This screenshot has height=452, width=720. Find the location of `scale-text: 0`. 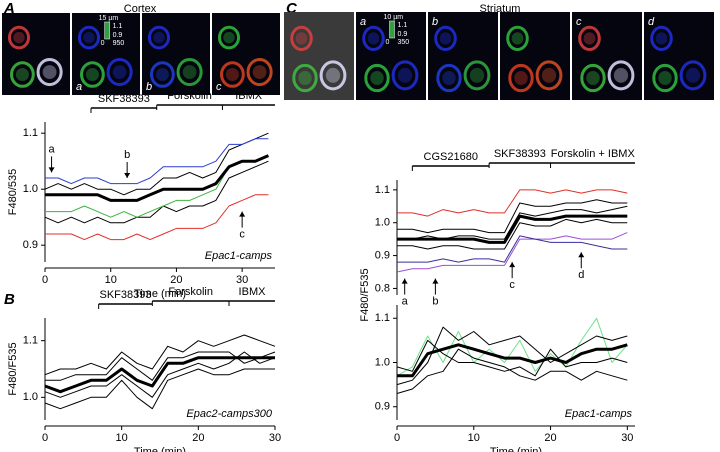

scale-text: 0 is located at coordinates (388, 42).